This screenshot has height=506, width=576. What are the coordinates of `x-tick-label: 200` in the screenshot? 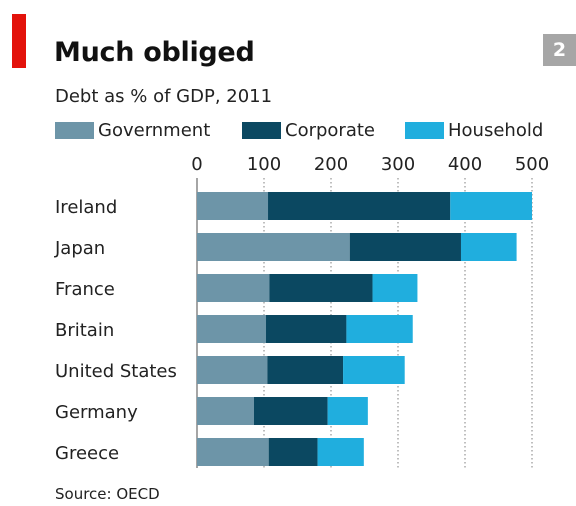 It's located at (331, 164).